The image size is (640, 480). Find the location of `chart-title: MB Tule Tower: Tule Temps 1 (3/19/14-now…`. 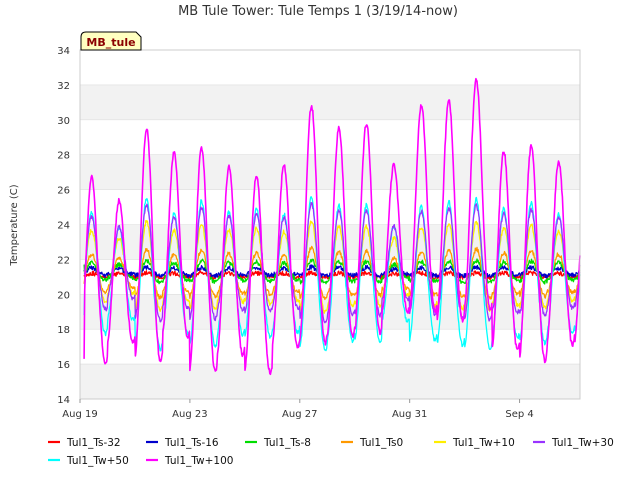

chart-title: MB Tule Tower: Tule Temps 1 (3/19/14-now… is located at coordinates (318, 11).